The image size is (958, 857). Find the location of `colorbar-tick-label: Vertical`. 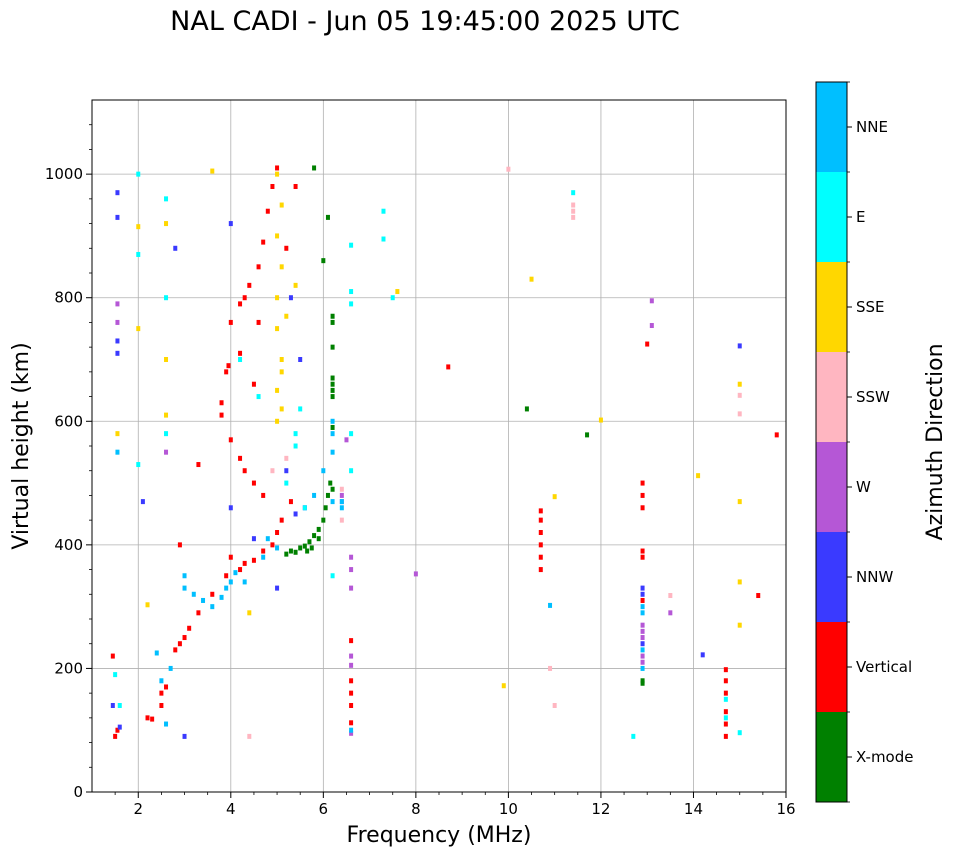

colorbar-tick-label: Vertical is located at coordinates (884, 667).